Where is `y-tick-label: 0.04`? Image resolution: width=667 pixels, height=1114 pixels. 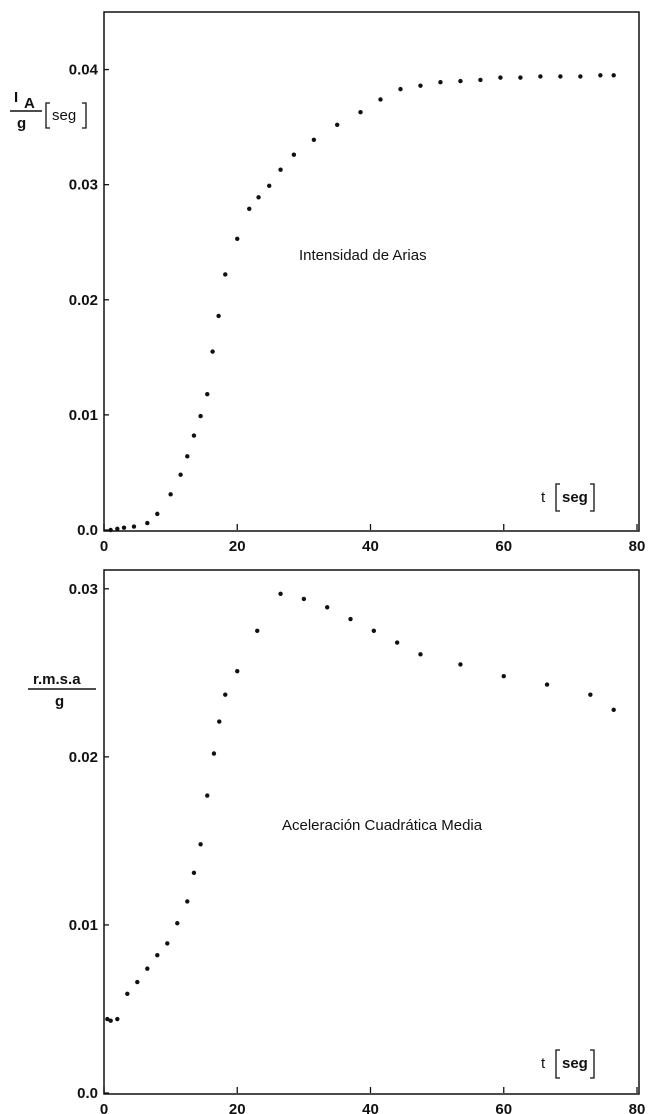
y-tick-label: 0.04 is located at coordinates (84, 70).